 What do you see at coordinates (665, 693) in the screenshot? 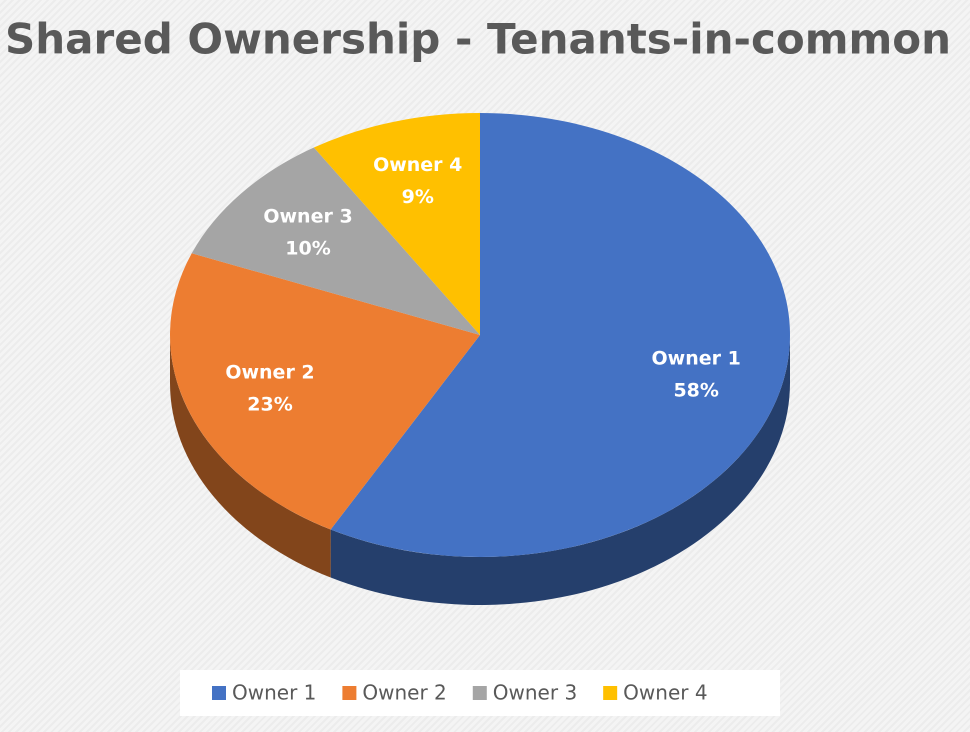
I see `legend-label: Owner 4` at bounding box center [665, 693].